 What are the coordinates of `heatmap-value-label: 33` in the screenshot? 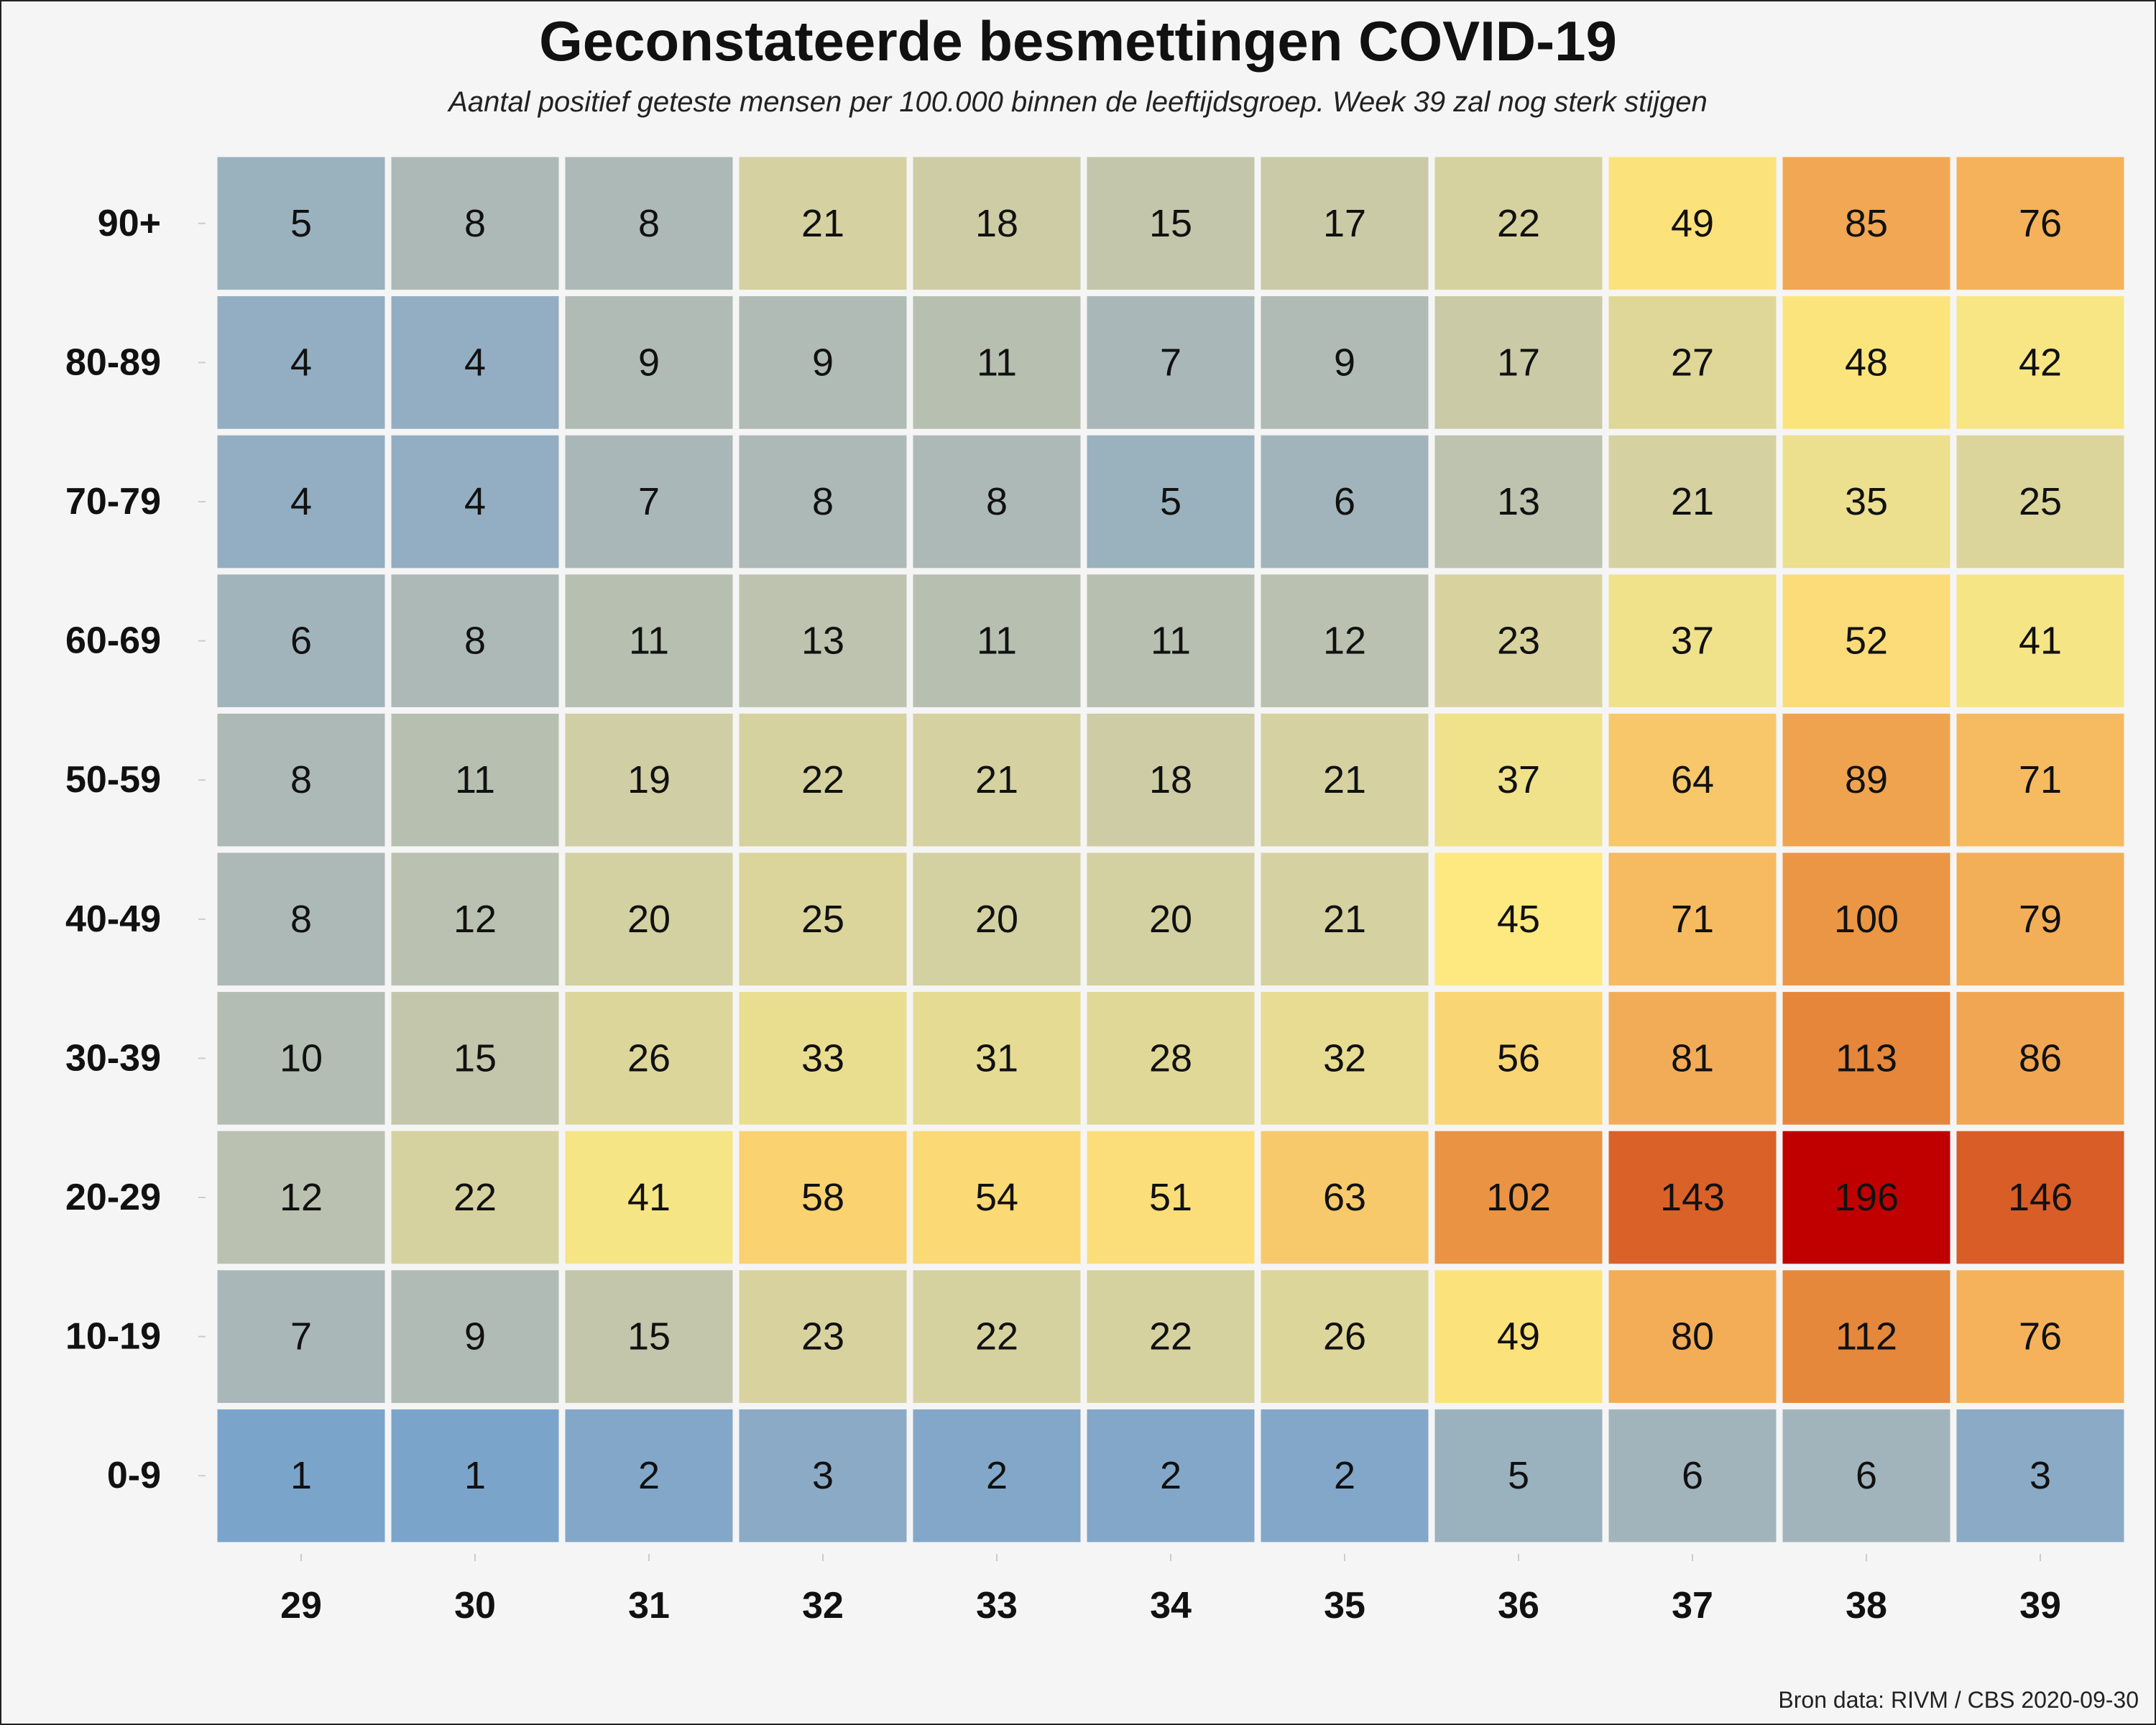 It's located at (822, 1058).